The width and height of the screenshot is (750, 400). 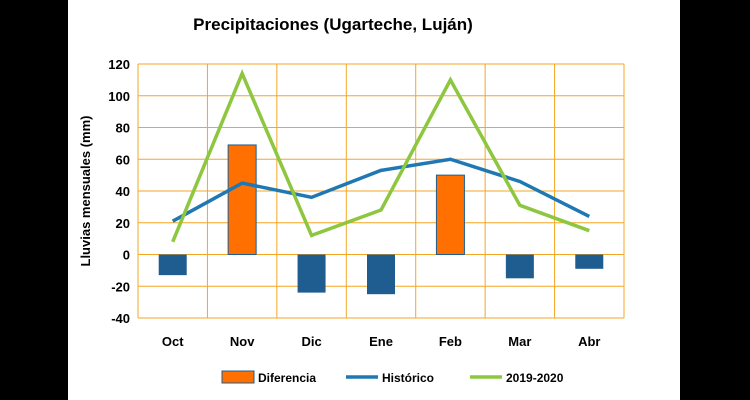 I want to click on chart-title: Precipitaciones (Ugarteche, Luján), so click(x=333, y=24).